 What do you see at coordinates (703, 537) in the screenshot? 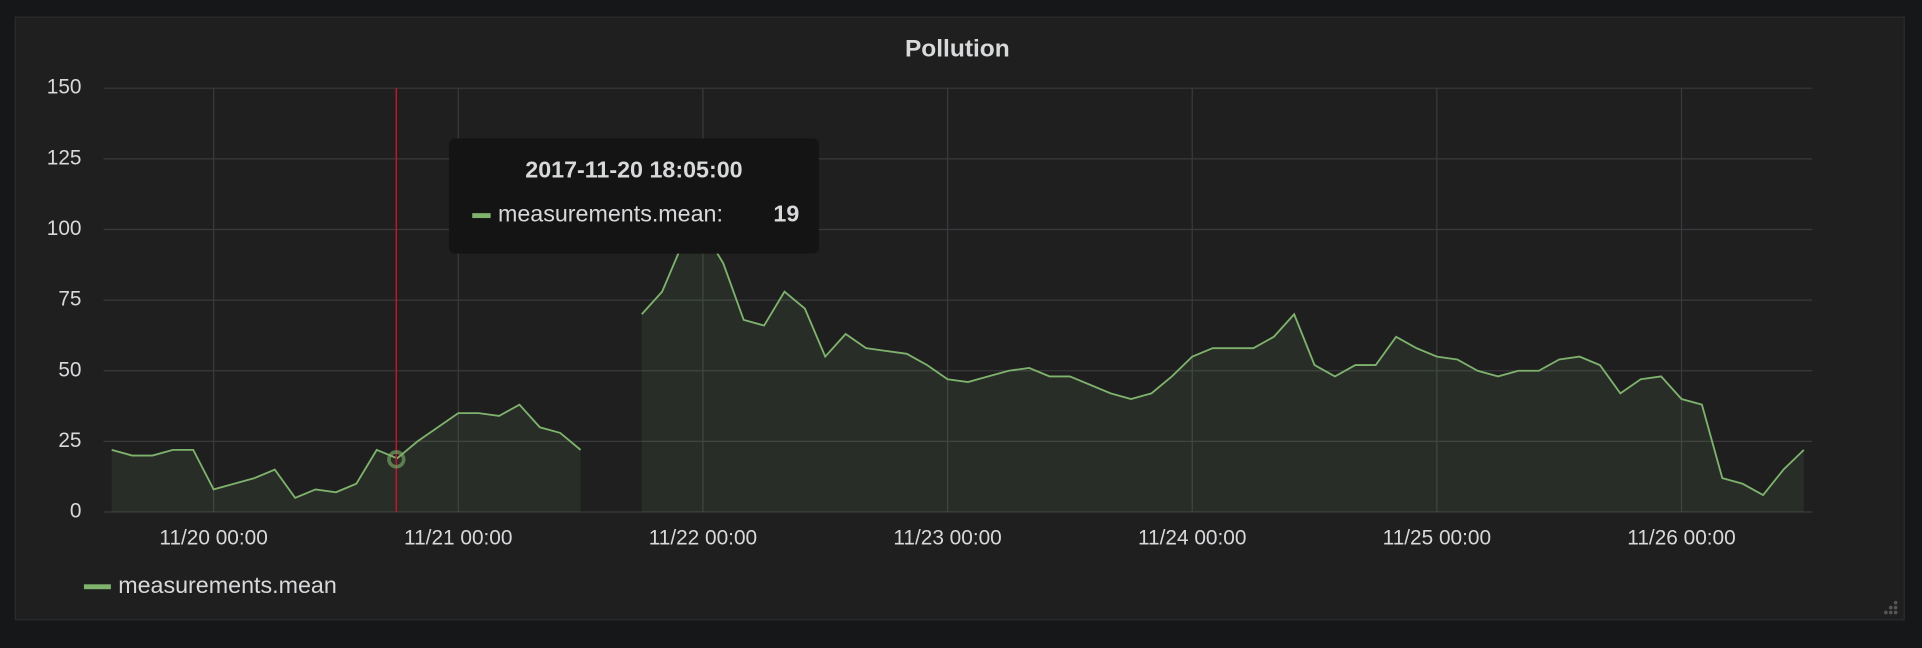
I see `x-tick-label: 11/22 00:00` at bounding box center [703, 537].